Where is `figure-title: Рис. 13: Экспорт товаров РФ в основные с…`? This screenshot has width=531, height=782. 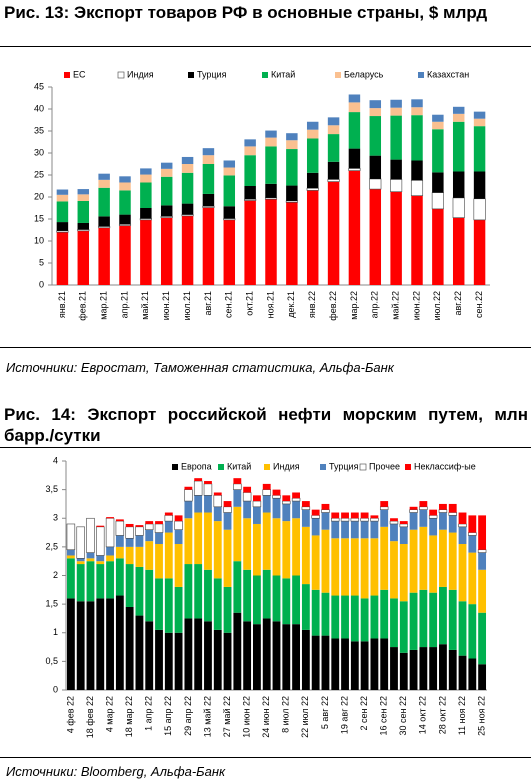
figure-title: Рис. 13: Экспорт товаров РФ в основные с… is located at coordinates (246, 12).